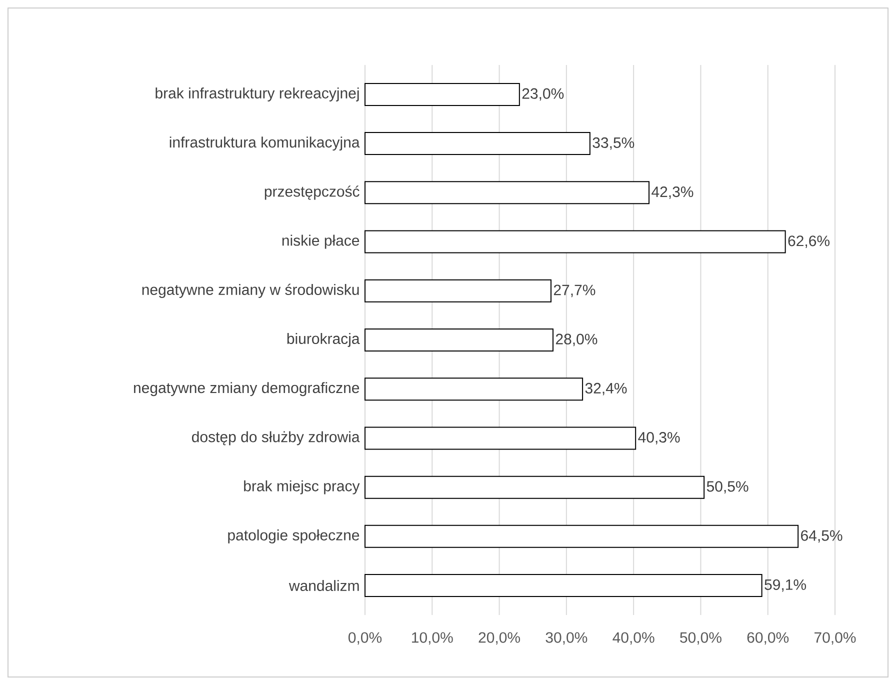  I want to click on y-tick-label: patologie społeczne, so click(294, 536).